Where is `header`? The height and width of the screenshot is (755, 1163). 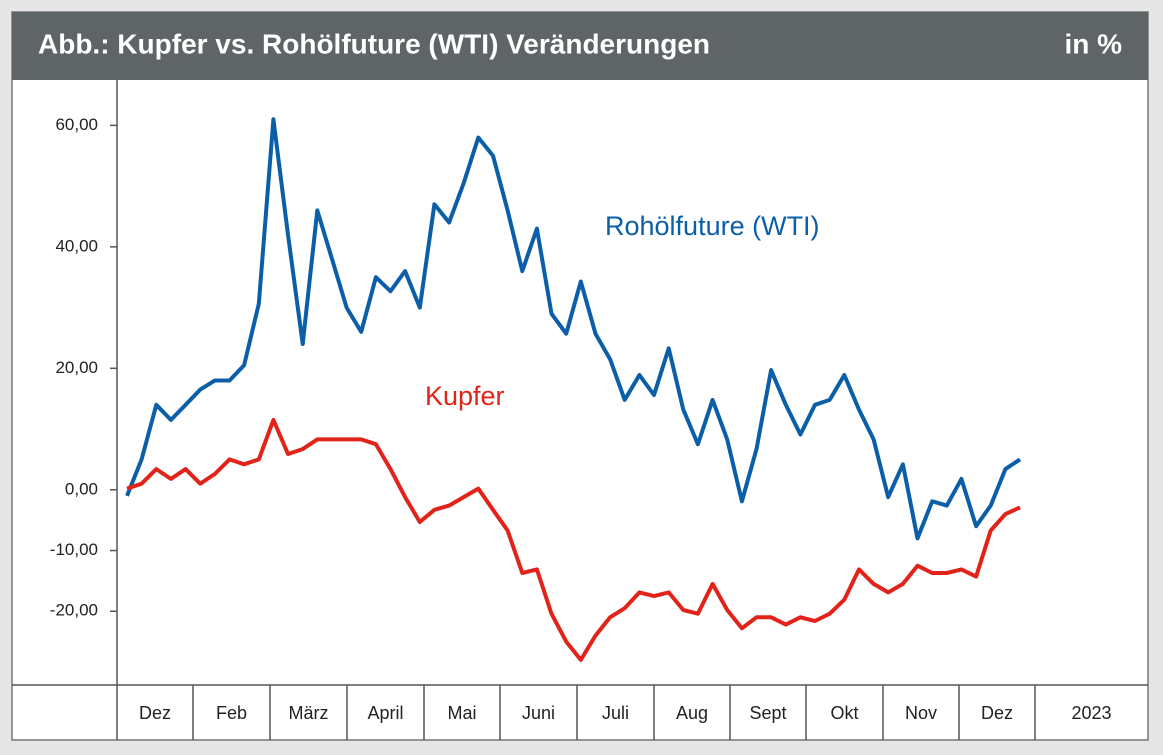
header is located at coordinates (580, 46).